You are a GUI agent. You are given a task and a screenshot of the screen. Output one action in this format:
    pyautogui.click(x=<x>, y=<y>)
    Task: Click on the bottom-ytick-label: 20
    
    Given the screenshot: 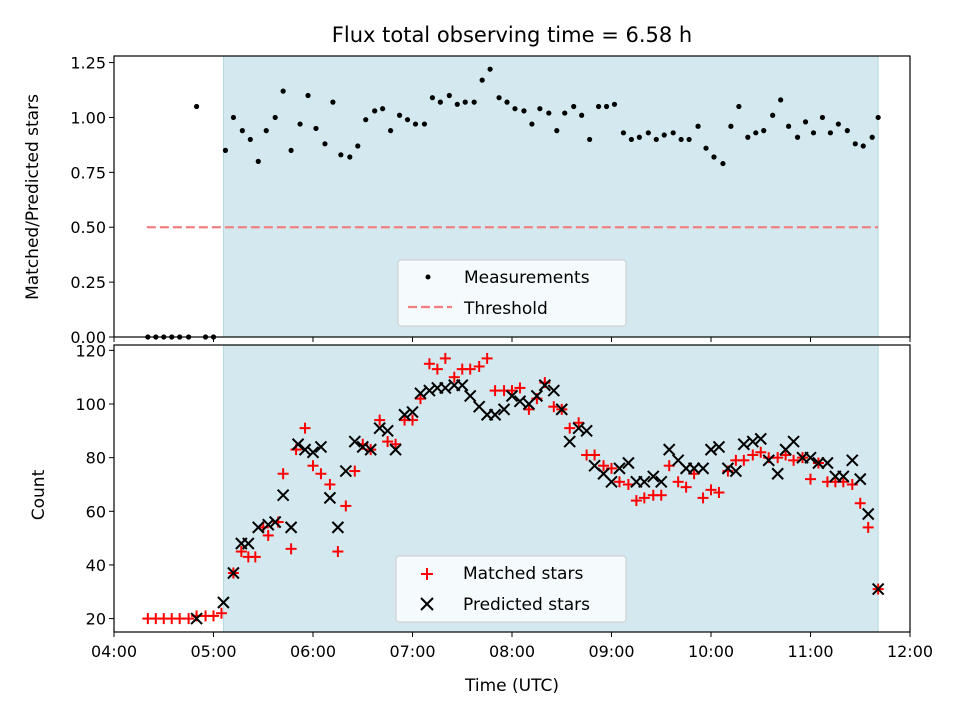 What is the action you would take?
    pyautogui.click(x=96, y=619)
    